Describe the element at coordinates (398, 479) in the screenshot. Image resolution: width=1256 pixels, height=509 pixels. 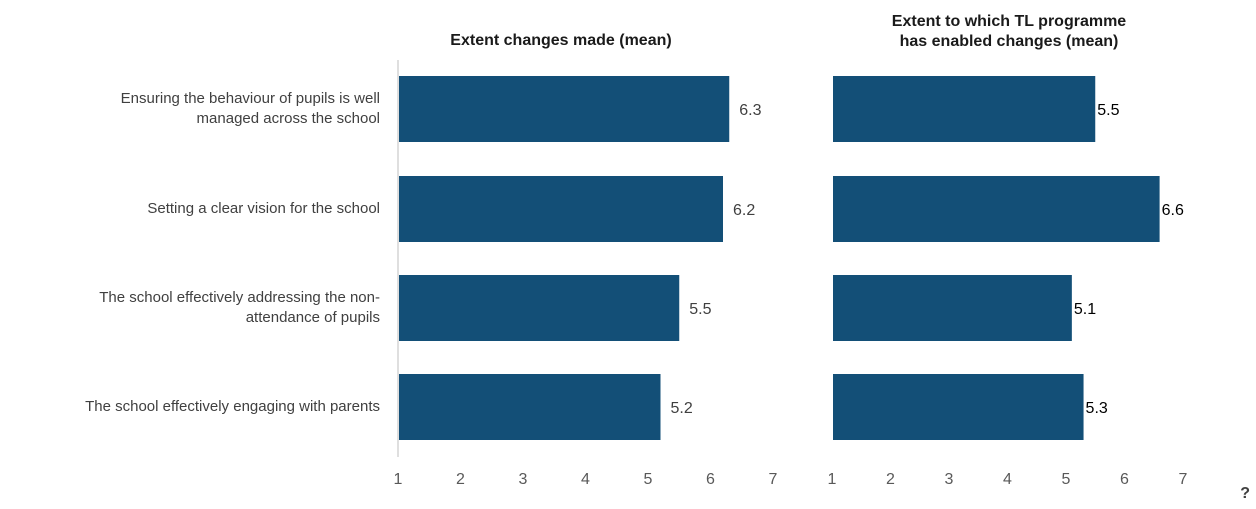
I see `panel-1-tick-label-1: 1` at that location.